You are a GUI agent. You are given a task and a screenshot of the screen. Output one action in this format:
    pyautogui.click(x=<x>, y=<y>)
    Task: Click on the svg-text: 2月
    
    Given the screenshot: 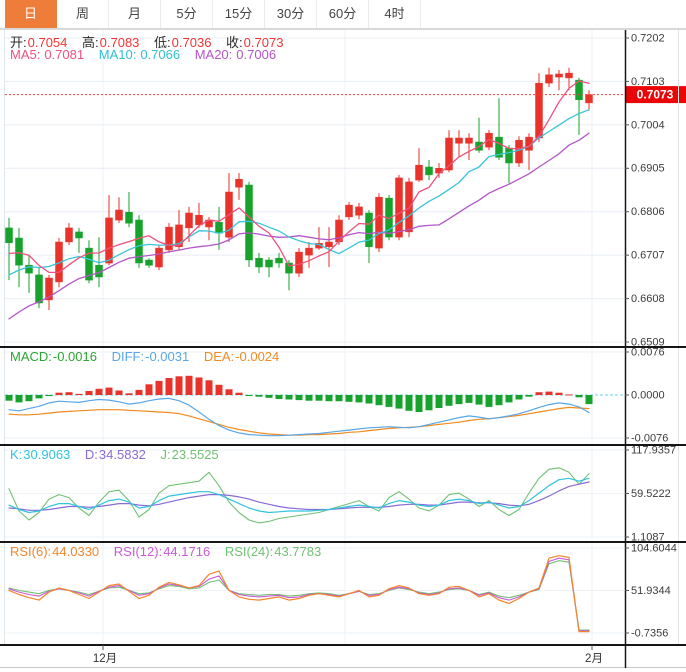 What is the action you would take?
    pyautogui.click(x=594, y=659)
    